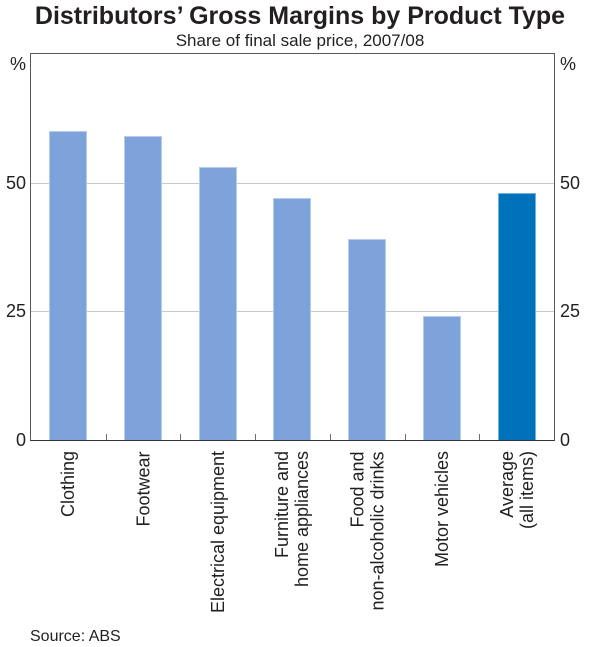 The height and width of the screenshot is (647, 600). What do you see at coordinates (565, 440) in the screenshot?
I see `y-tick-label-right-0: 0` at bounding box center [565, 440].